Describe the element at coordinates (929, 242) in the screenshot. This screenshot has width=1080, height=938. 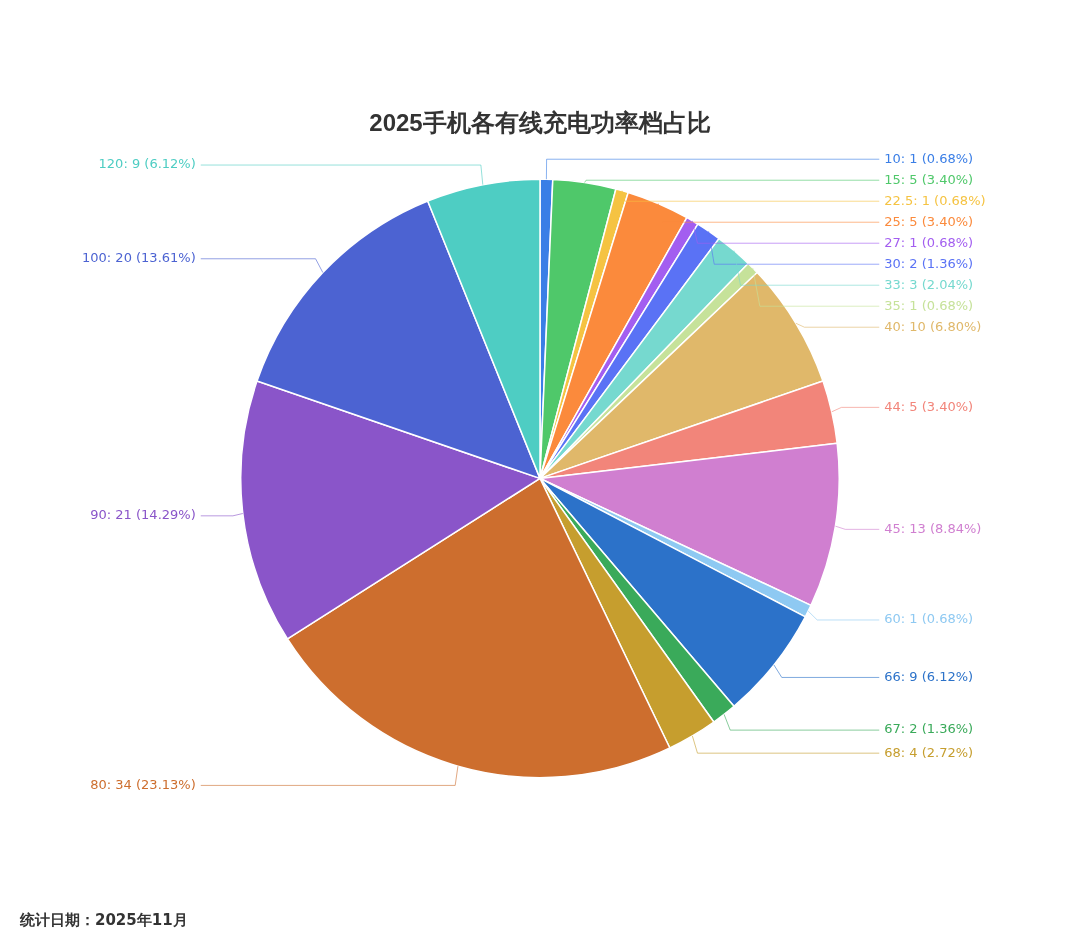
I see `slice-label: 27: 1 (0.68%)` at that location.